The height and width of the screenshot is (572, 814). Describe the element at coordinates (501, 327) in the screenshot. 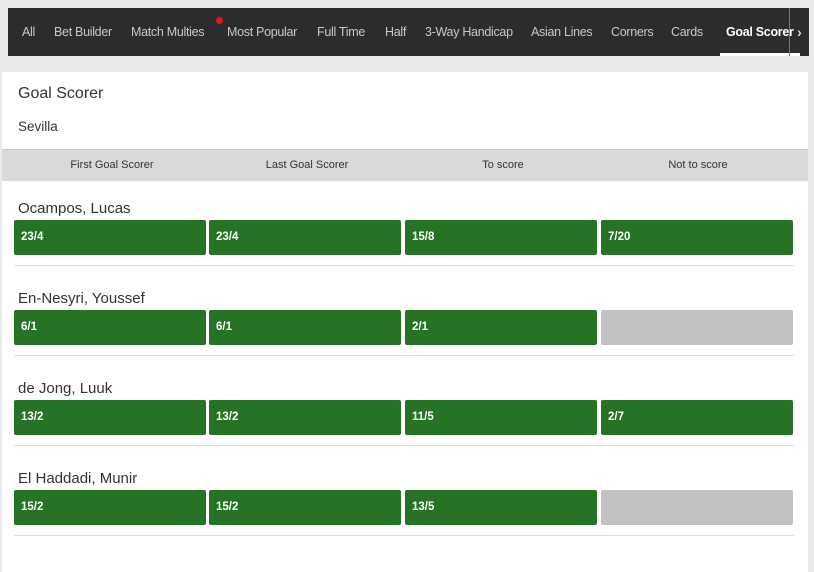

I see `odds-button: 2/1` at that location.